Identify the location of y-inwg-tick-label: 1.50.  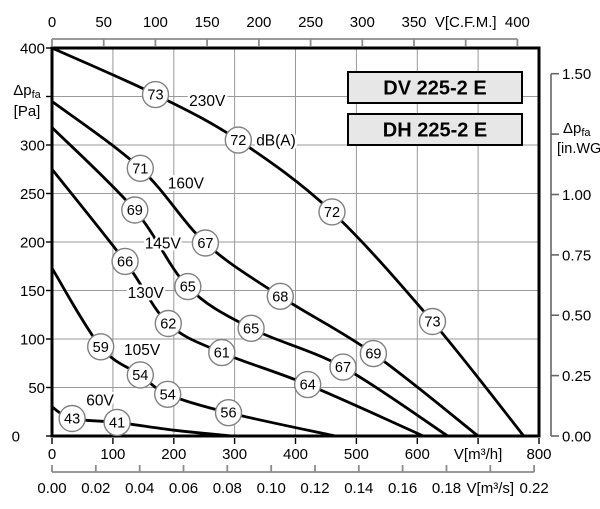
(576, 74).